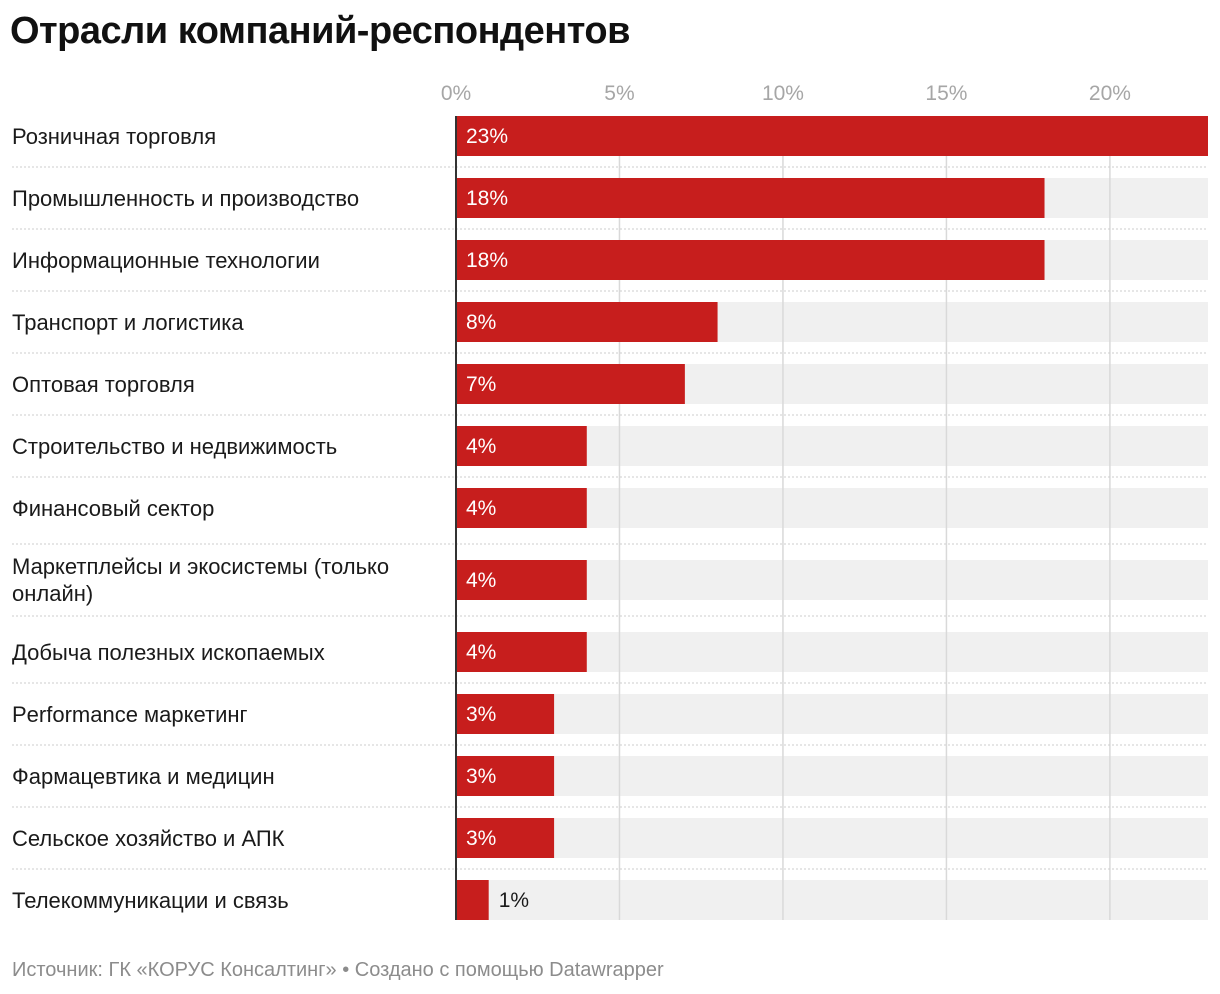  I want to click on x-tick-label: 15%, so click(946, 93).